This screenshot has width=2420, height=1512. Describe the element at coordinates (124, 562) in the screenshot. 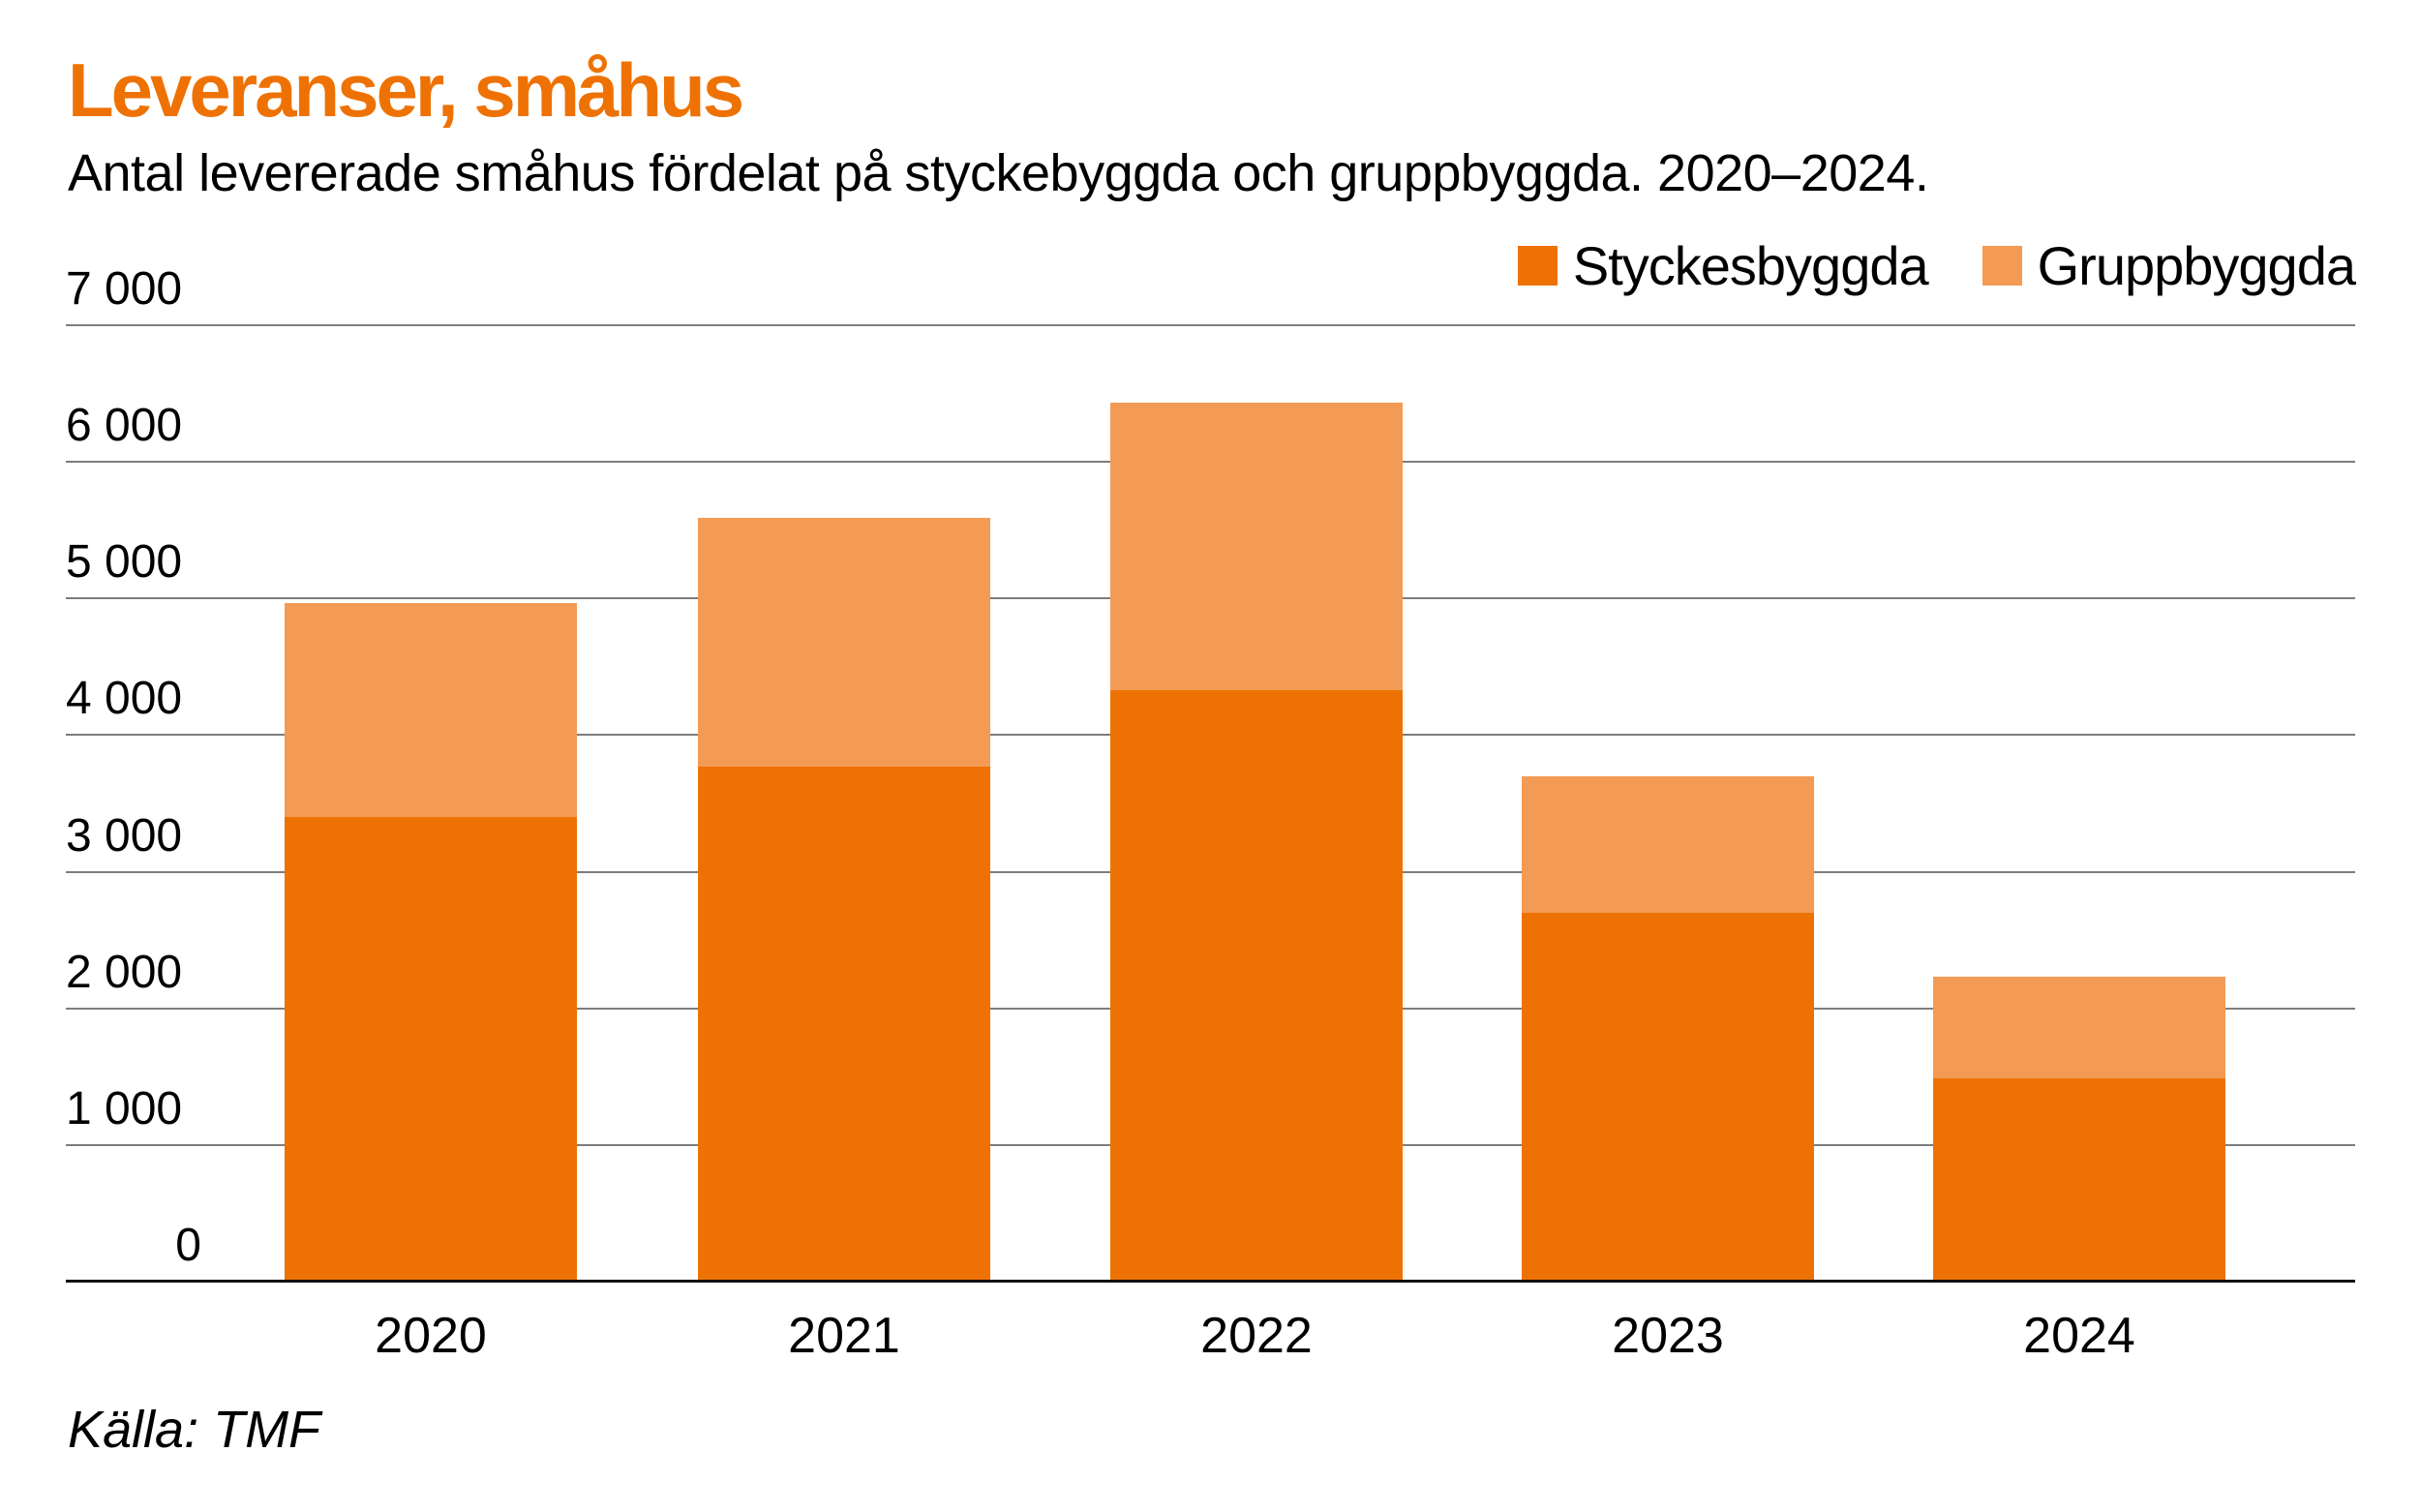

I see `y-axis-label-5000: 5 000` at that location.